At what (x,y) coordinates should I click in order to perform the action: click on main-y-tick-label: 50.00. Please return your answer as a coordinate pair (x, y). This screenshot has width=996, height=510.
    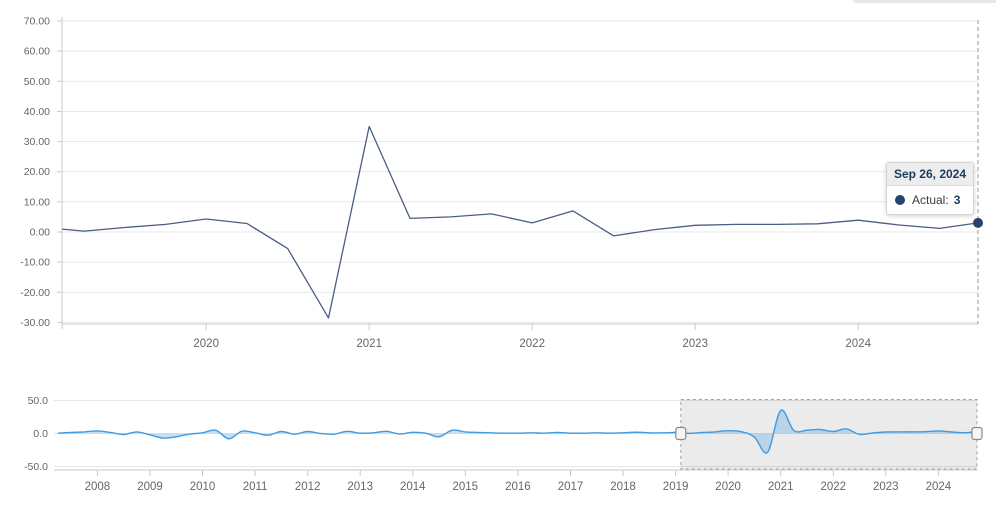
    Looking at the image, I should click on (37, 82).